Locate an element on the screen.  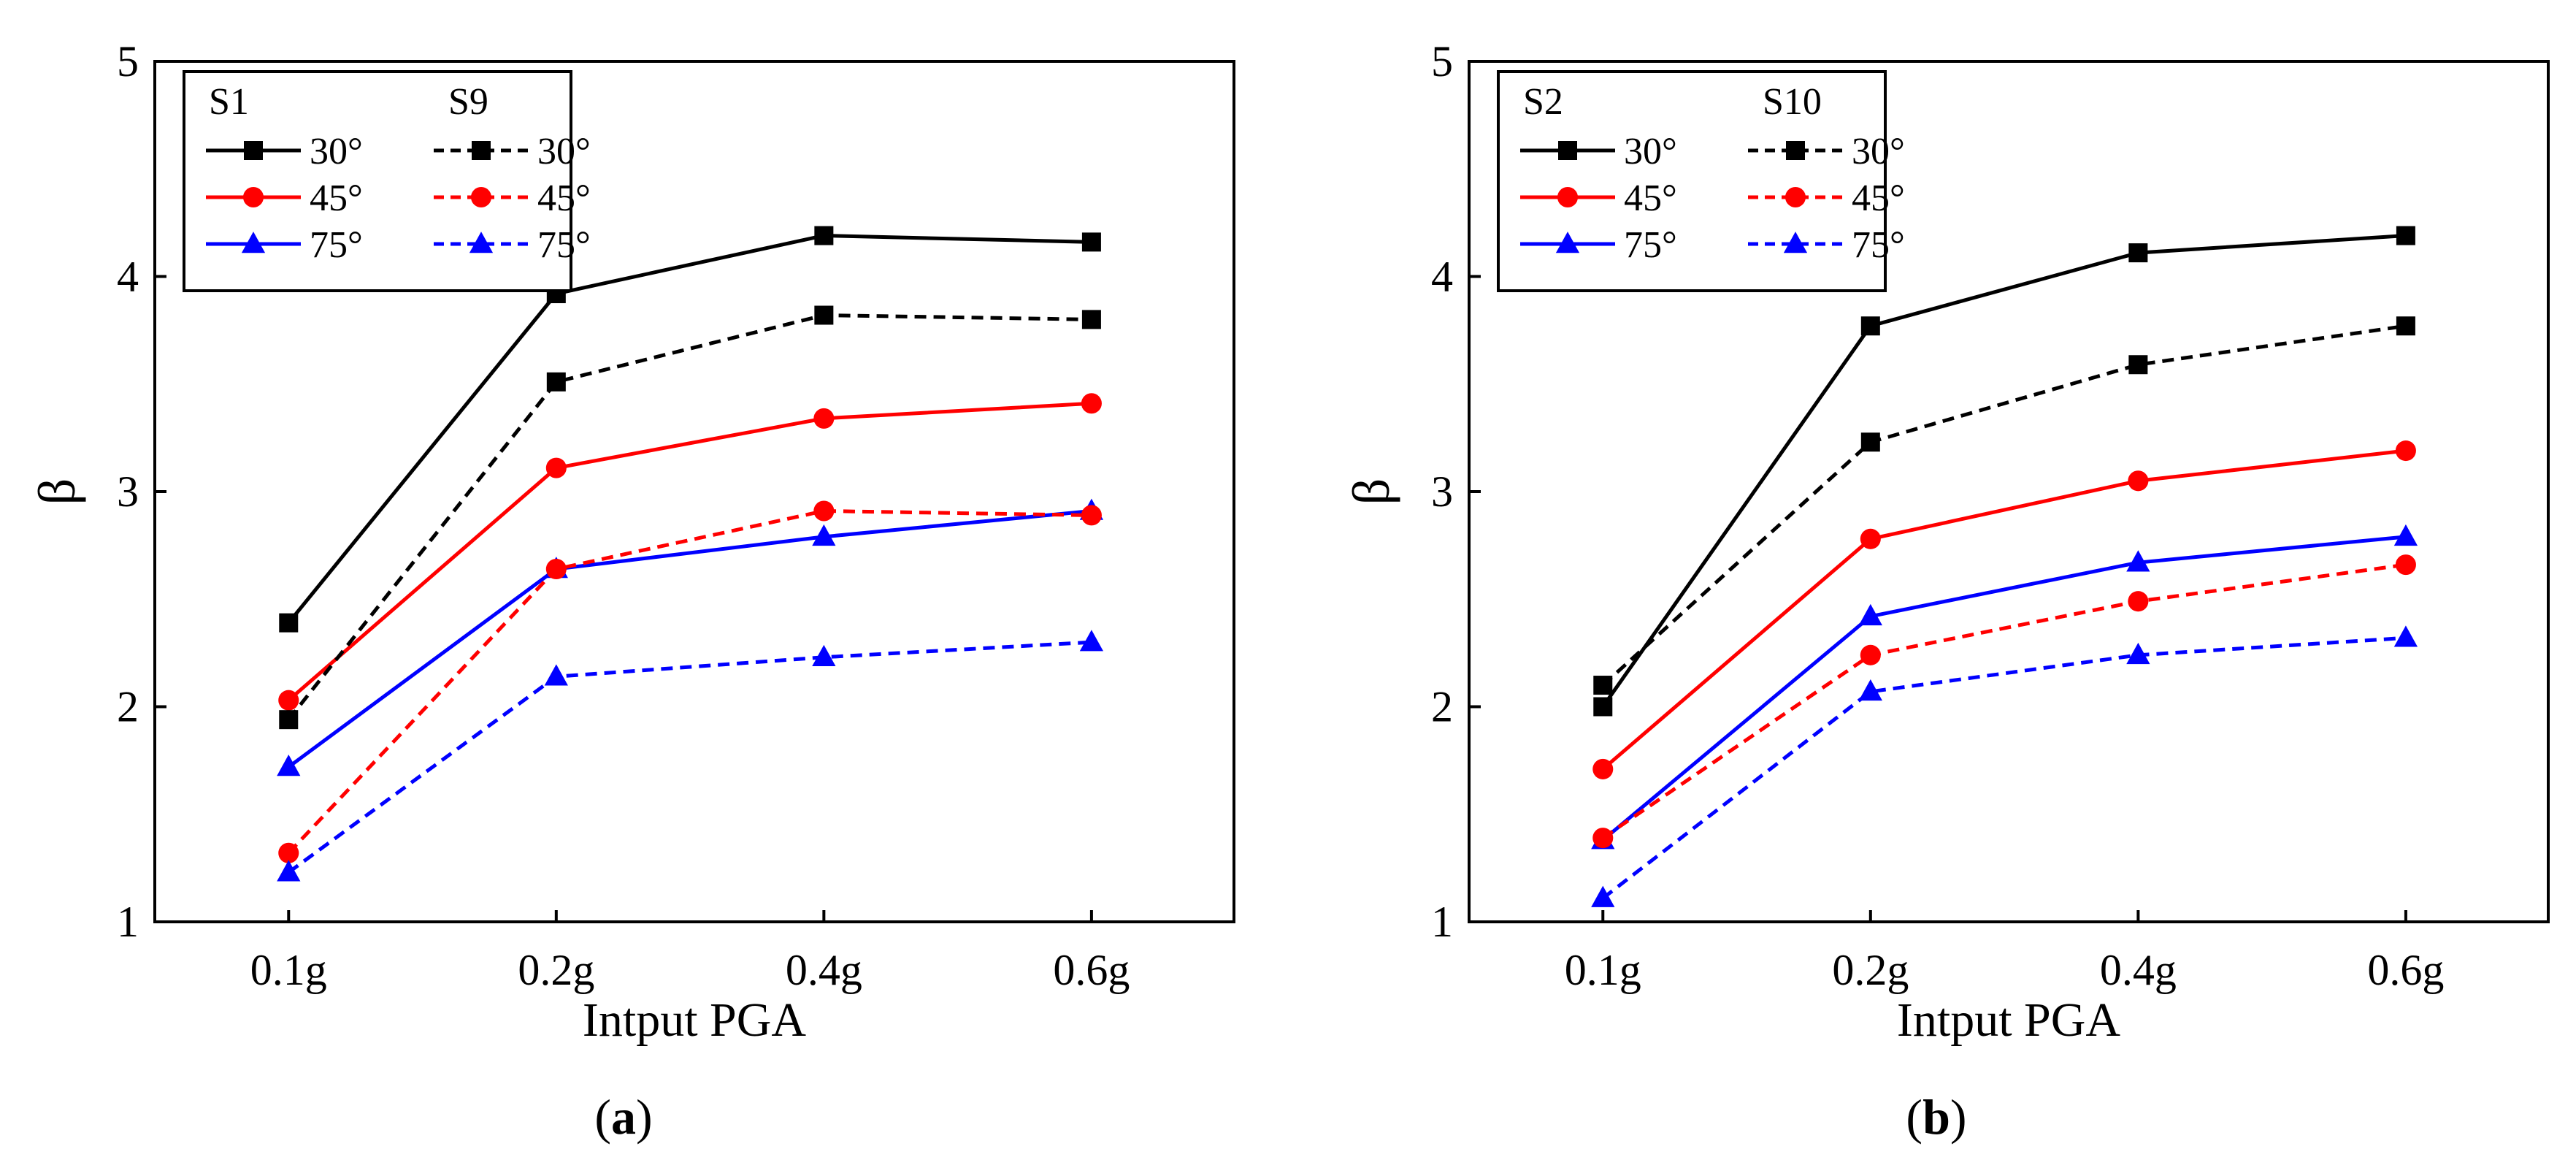
series-s10-30- is located at coordinates (2004, 505).